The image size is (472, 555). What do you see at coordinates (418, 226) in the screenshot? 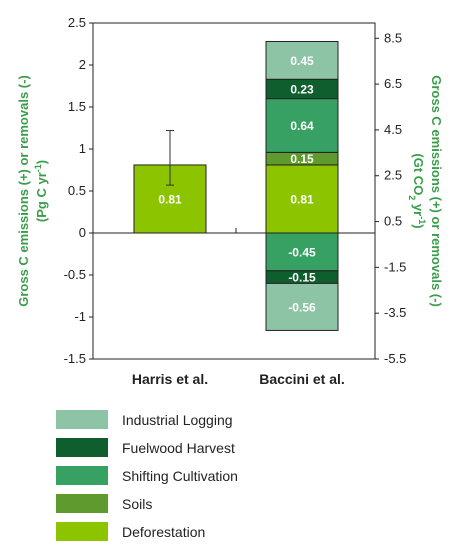
I see `right-axis-title-unit-end: )` at bounding box center [418, 226].